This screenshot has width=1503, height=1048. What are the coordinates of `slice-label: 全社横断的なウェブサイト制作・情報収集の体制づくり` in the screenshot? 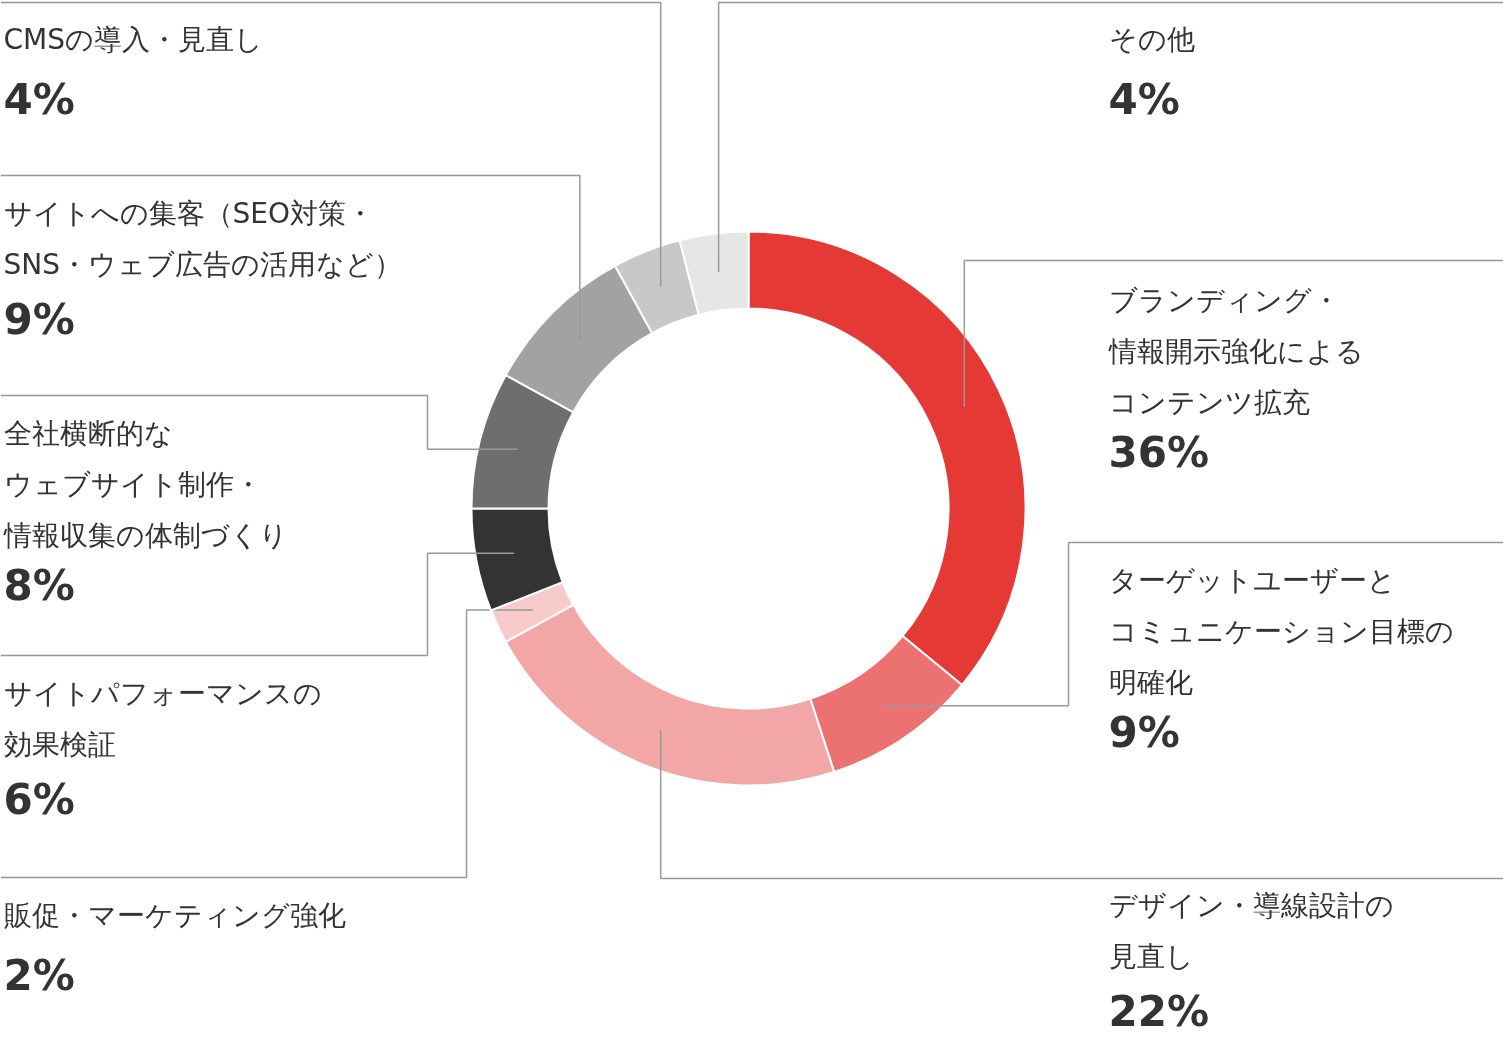 It's located at (145, 484).